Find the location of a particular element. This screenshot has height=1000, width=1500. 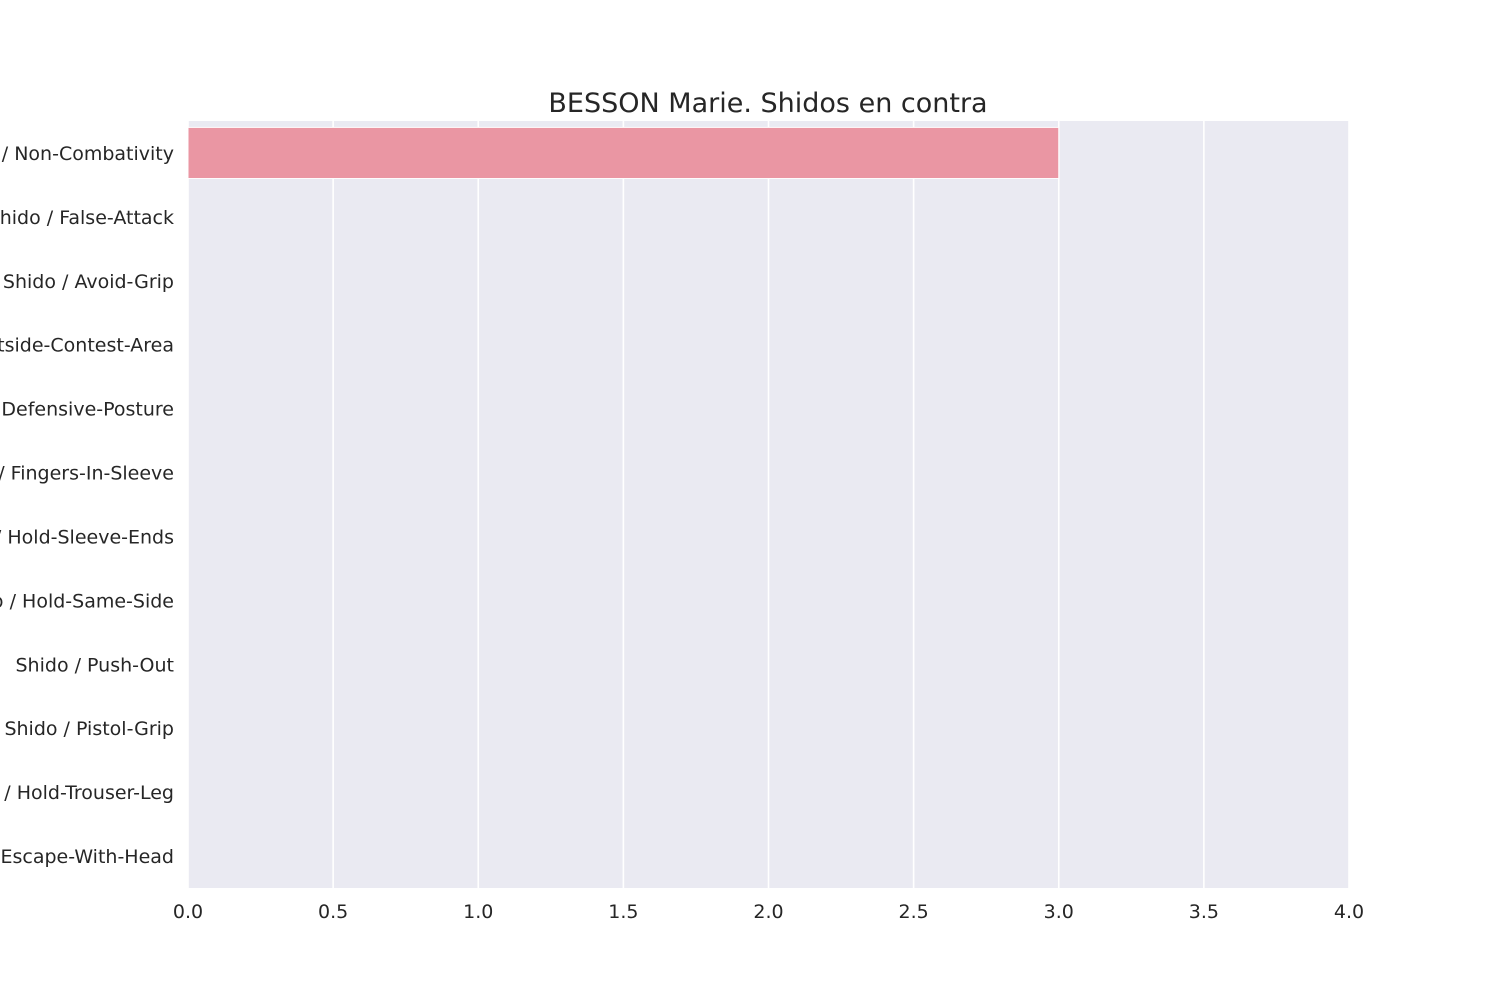

y-tick-label: Shido / Hold-Same-Side is located at coordinates (87, 601).